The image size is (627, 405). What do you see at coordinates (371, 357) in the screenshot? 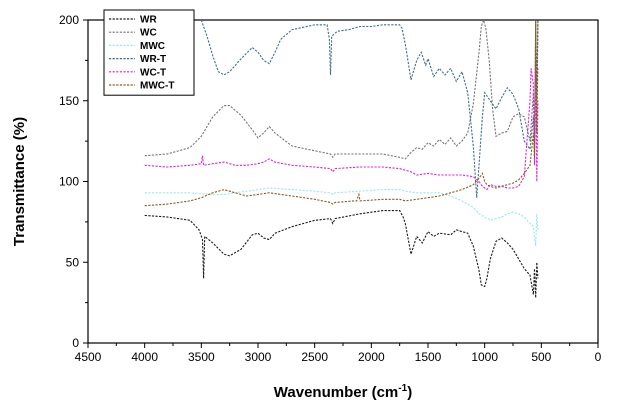
I see `x-tick-label: 2000` at bounding box center [371, 357].